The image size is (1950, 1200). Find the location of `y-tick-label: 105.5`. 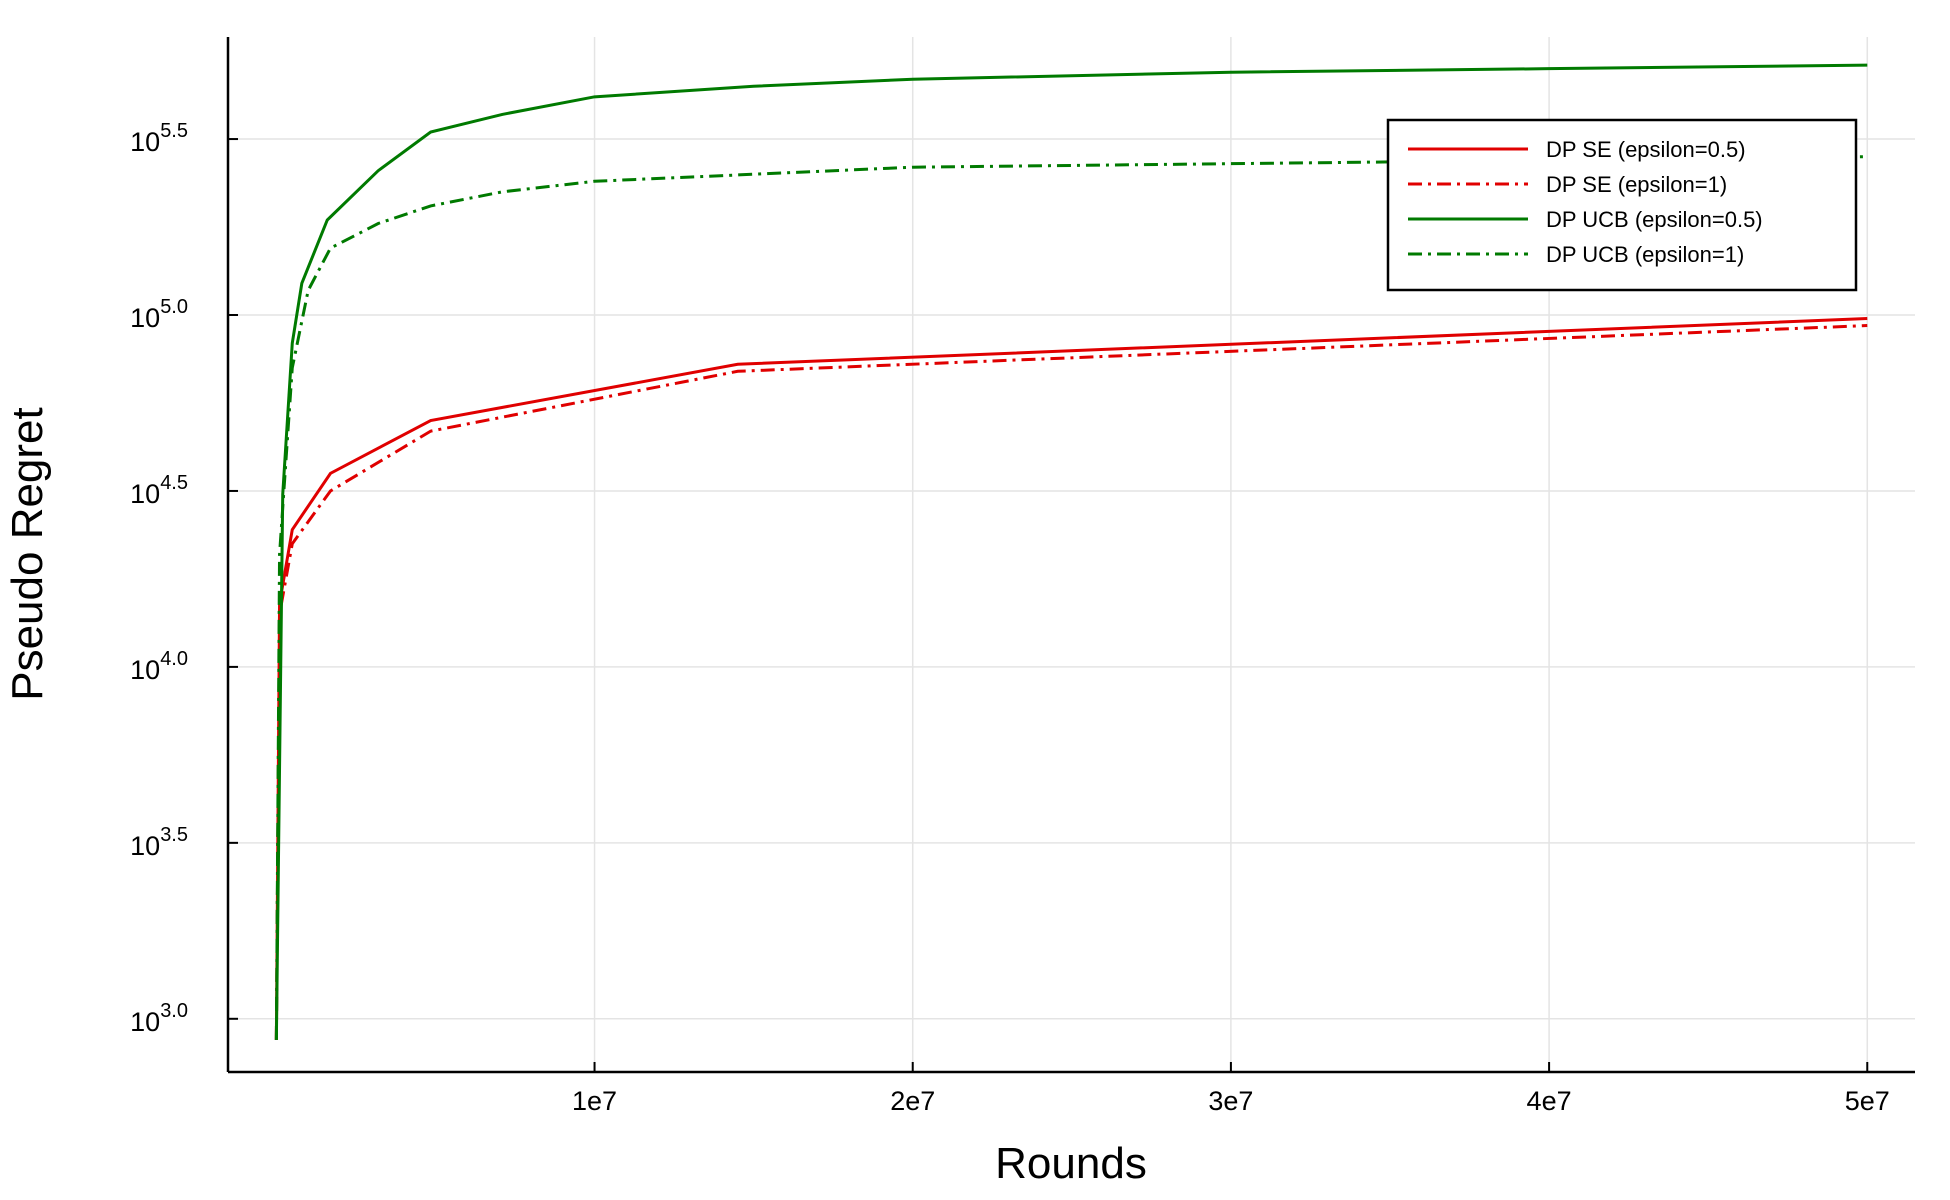

y-tick-label: 105.5 is located at coordinates (159, 138).